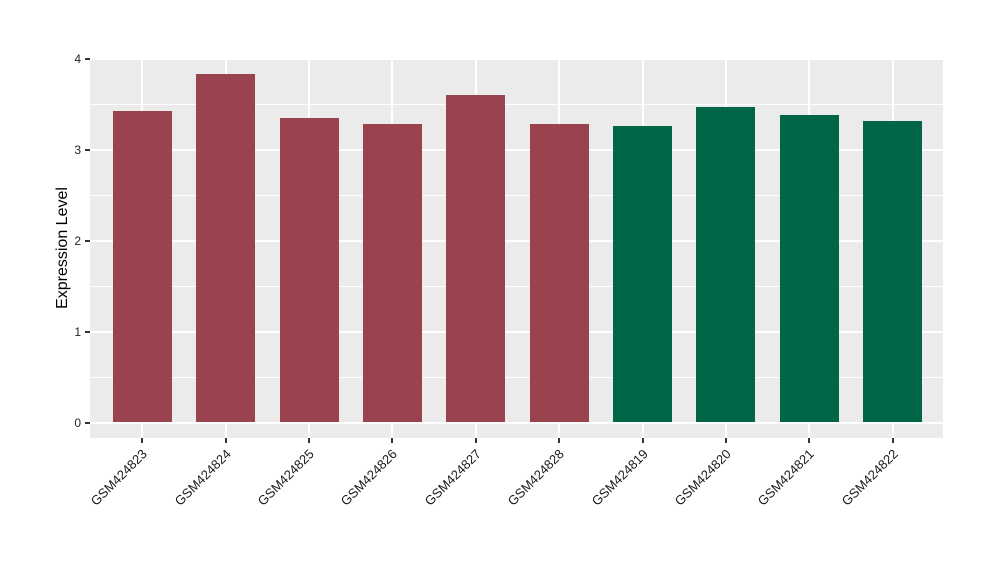 The width and height of the screenshot is (1000, 580). Describe the element at coordinates (142, 266) in the screenshot. I see `bar-GSM424823` at that location.